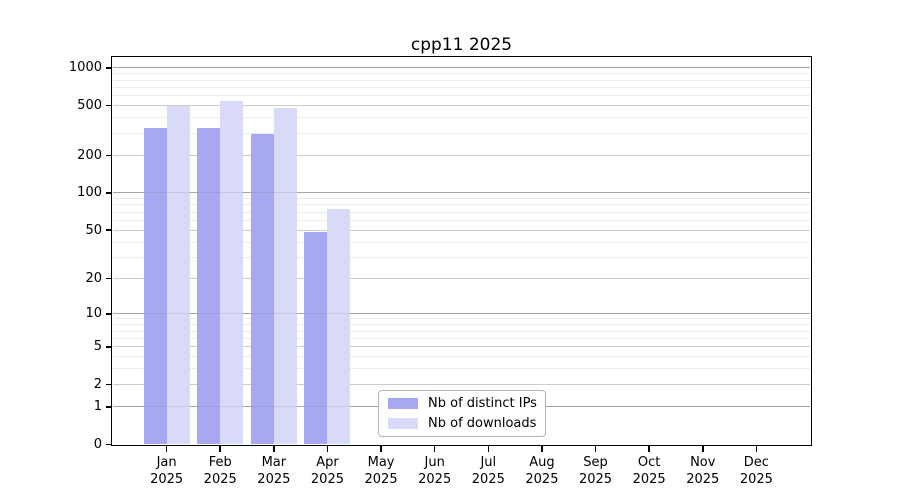 Image resolution: width=900 pixels, height=500 pixels. Describe the element at coordinates (274, 462) in the screenshot. I see `x-tick-month: Mar` at that location.